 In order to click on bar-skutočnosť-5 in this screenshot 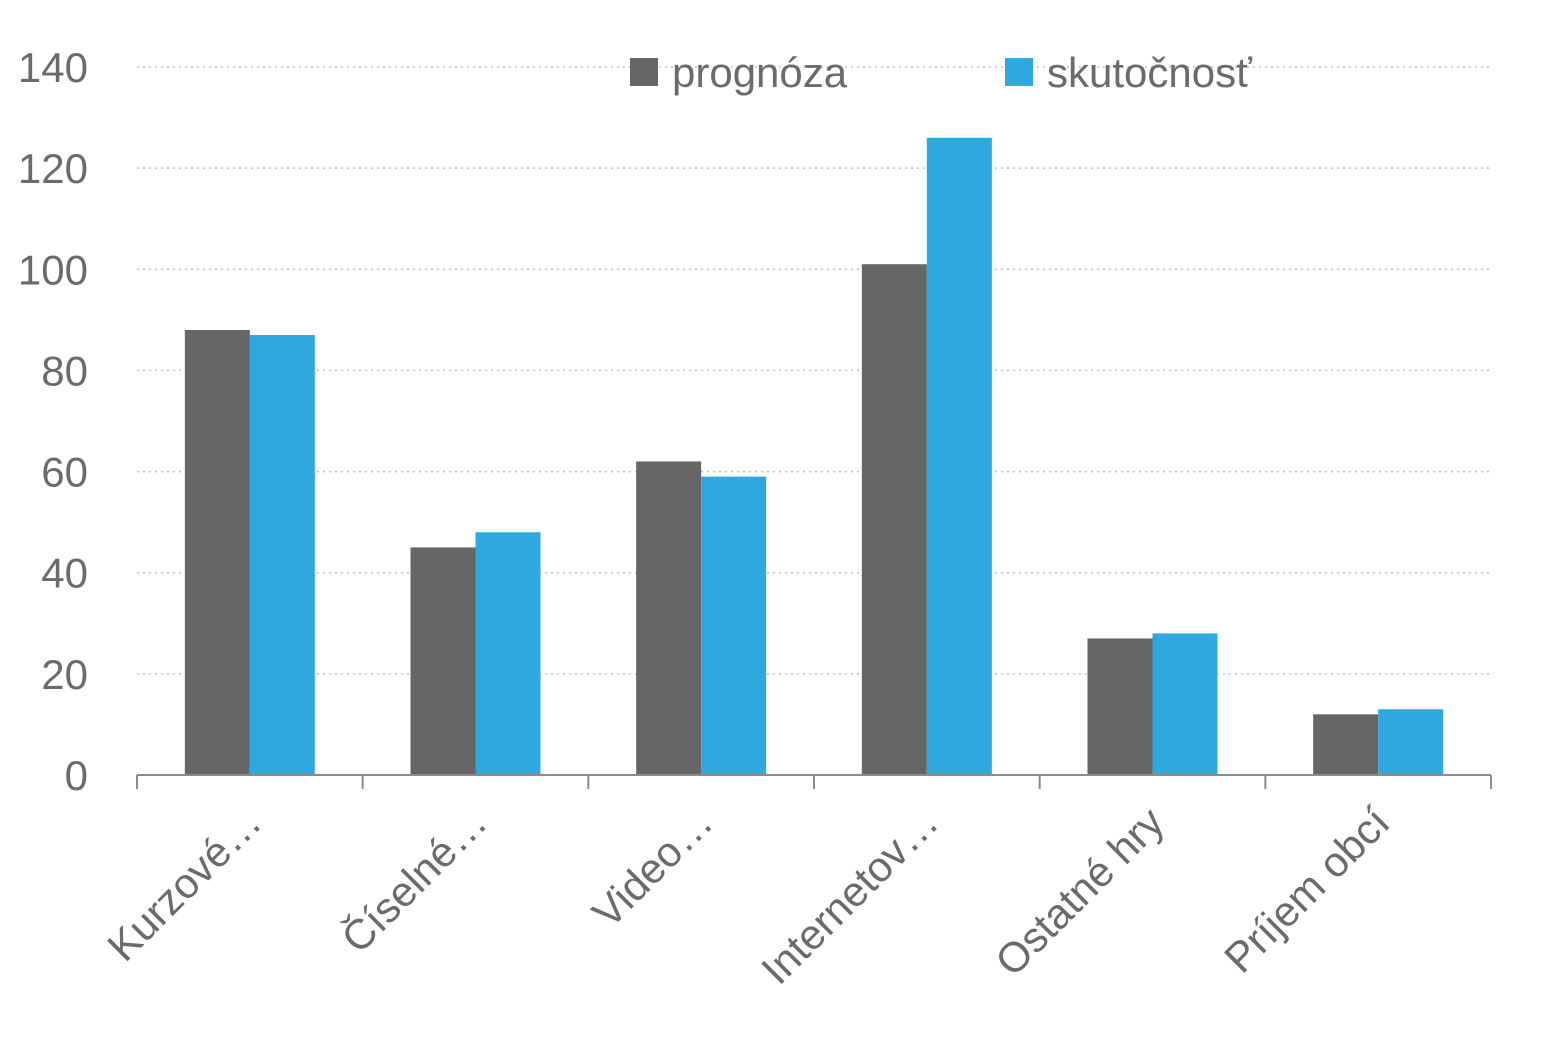, I will do `click(1411, 742)`.